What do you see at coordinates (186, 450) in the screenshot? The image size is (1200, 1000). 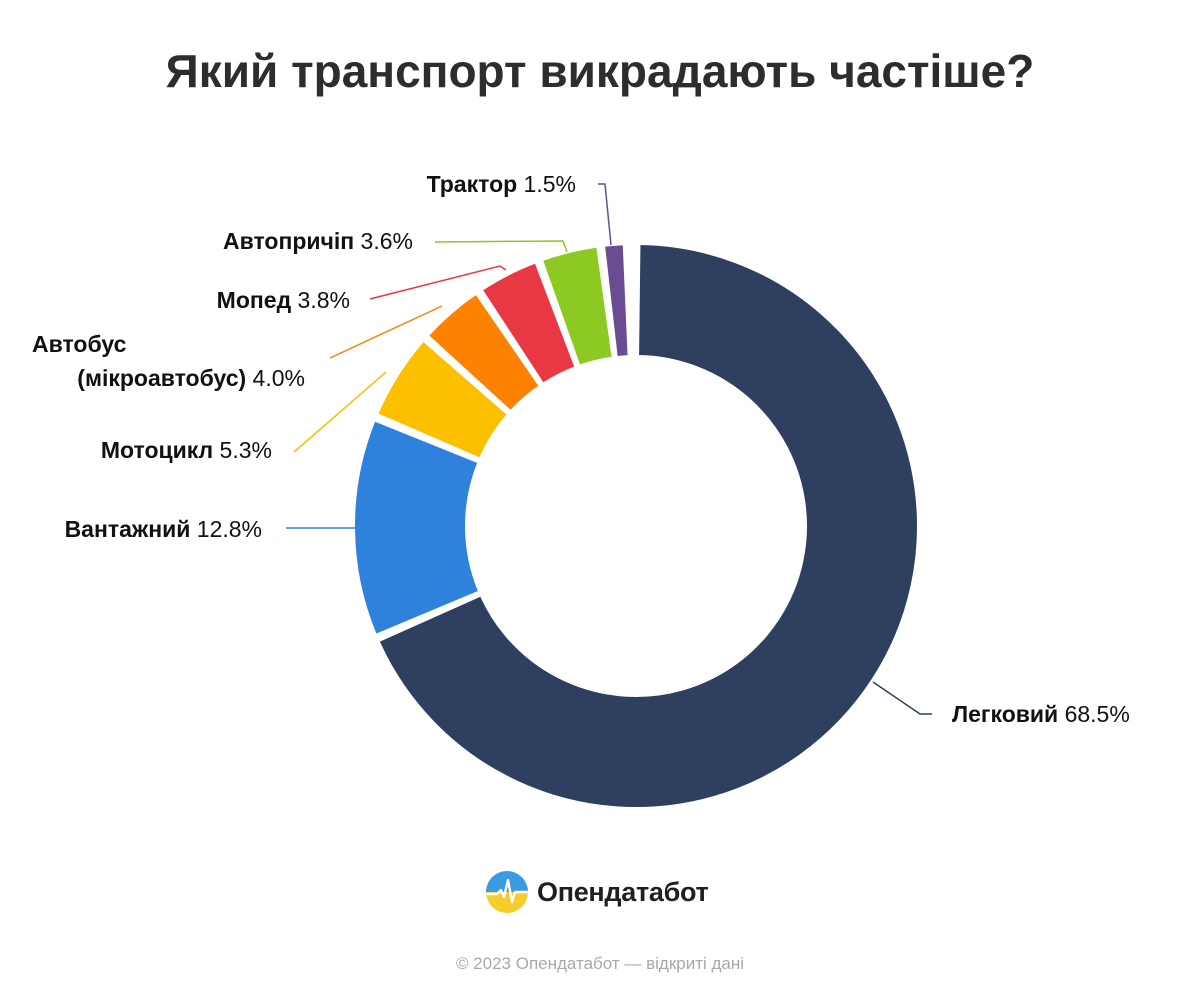 I see `slice-label-3: Мотоцикл 5.3%` at bounding box center [186, 450].